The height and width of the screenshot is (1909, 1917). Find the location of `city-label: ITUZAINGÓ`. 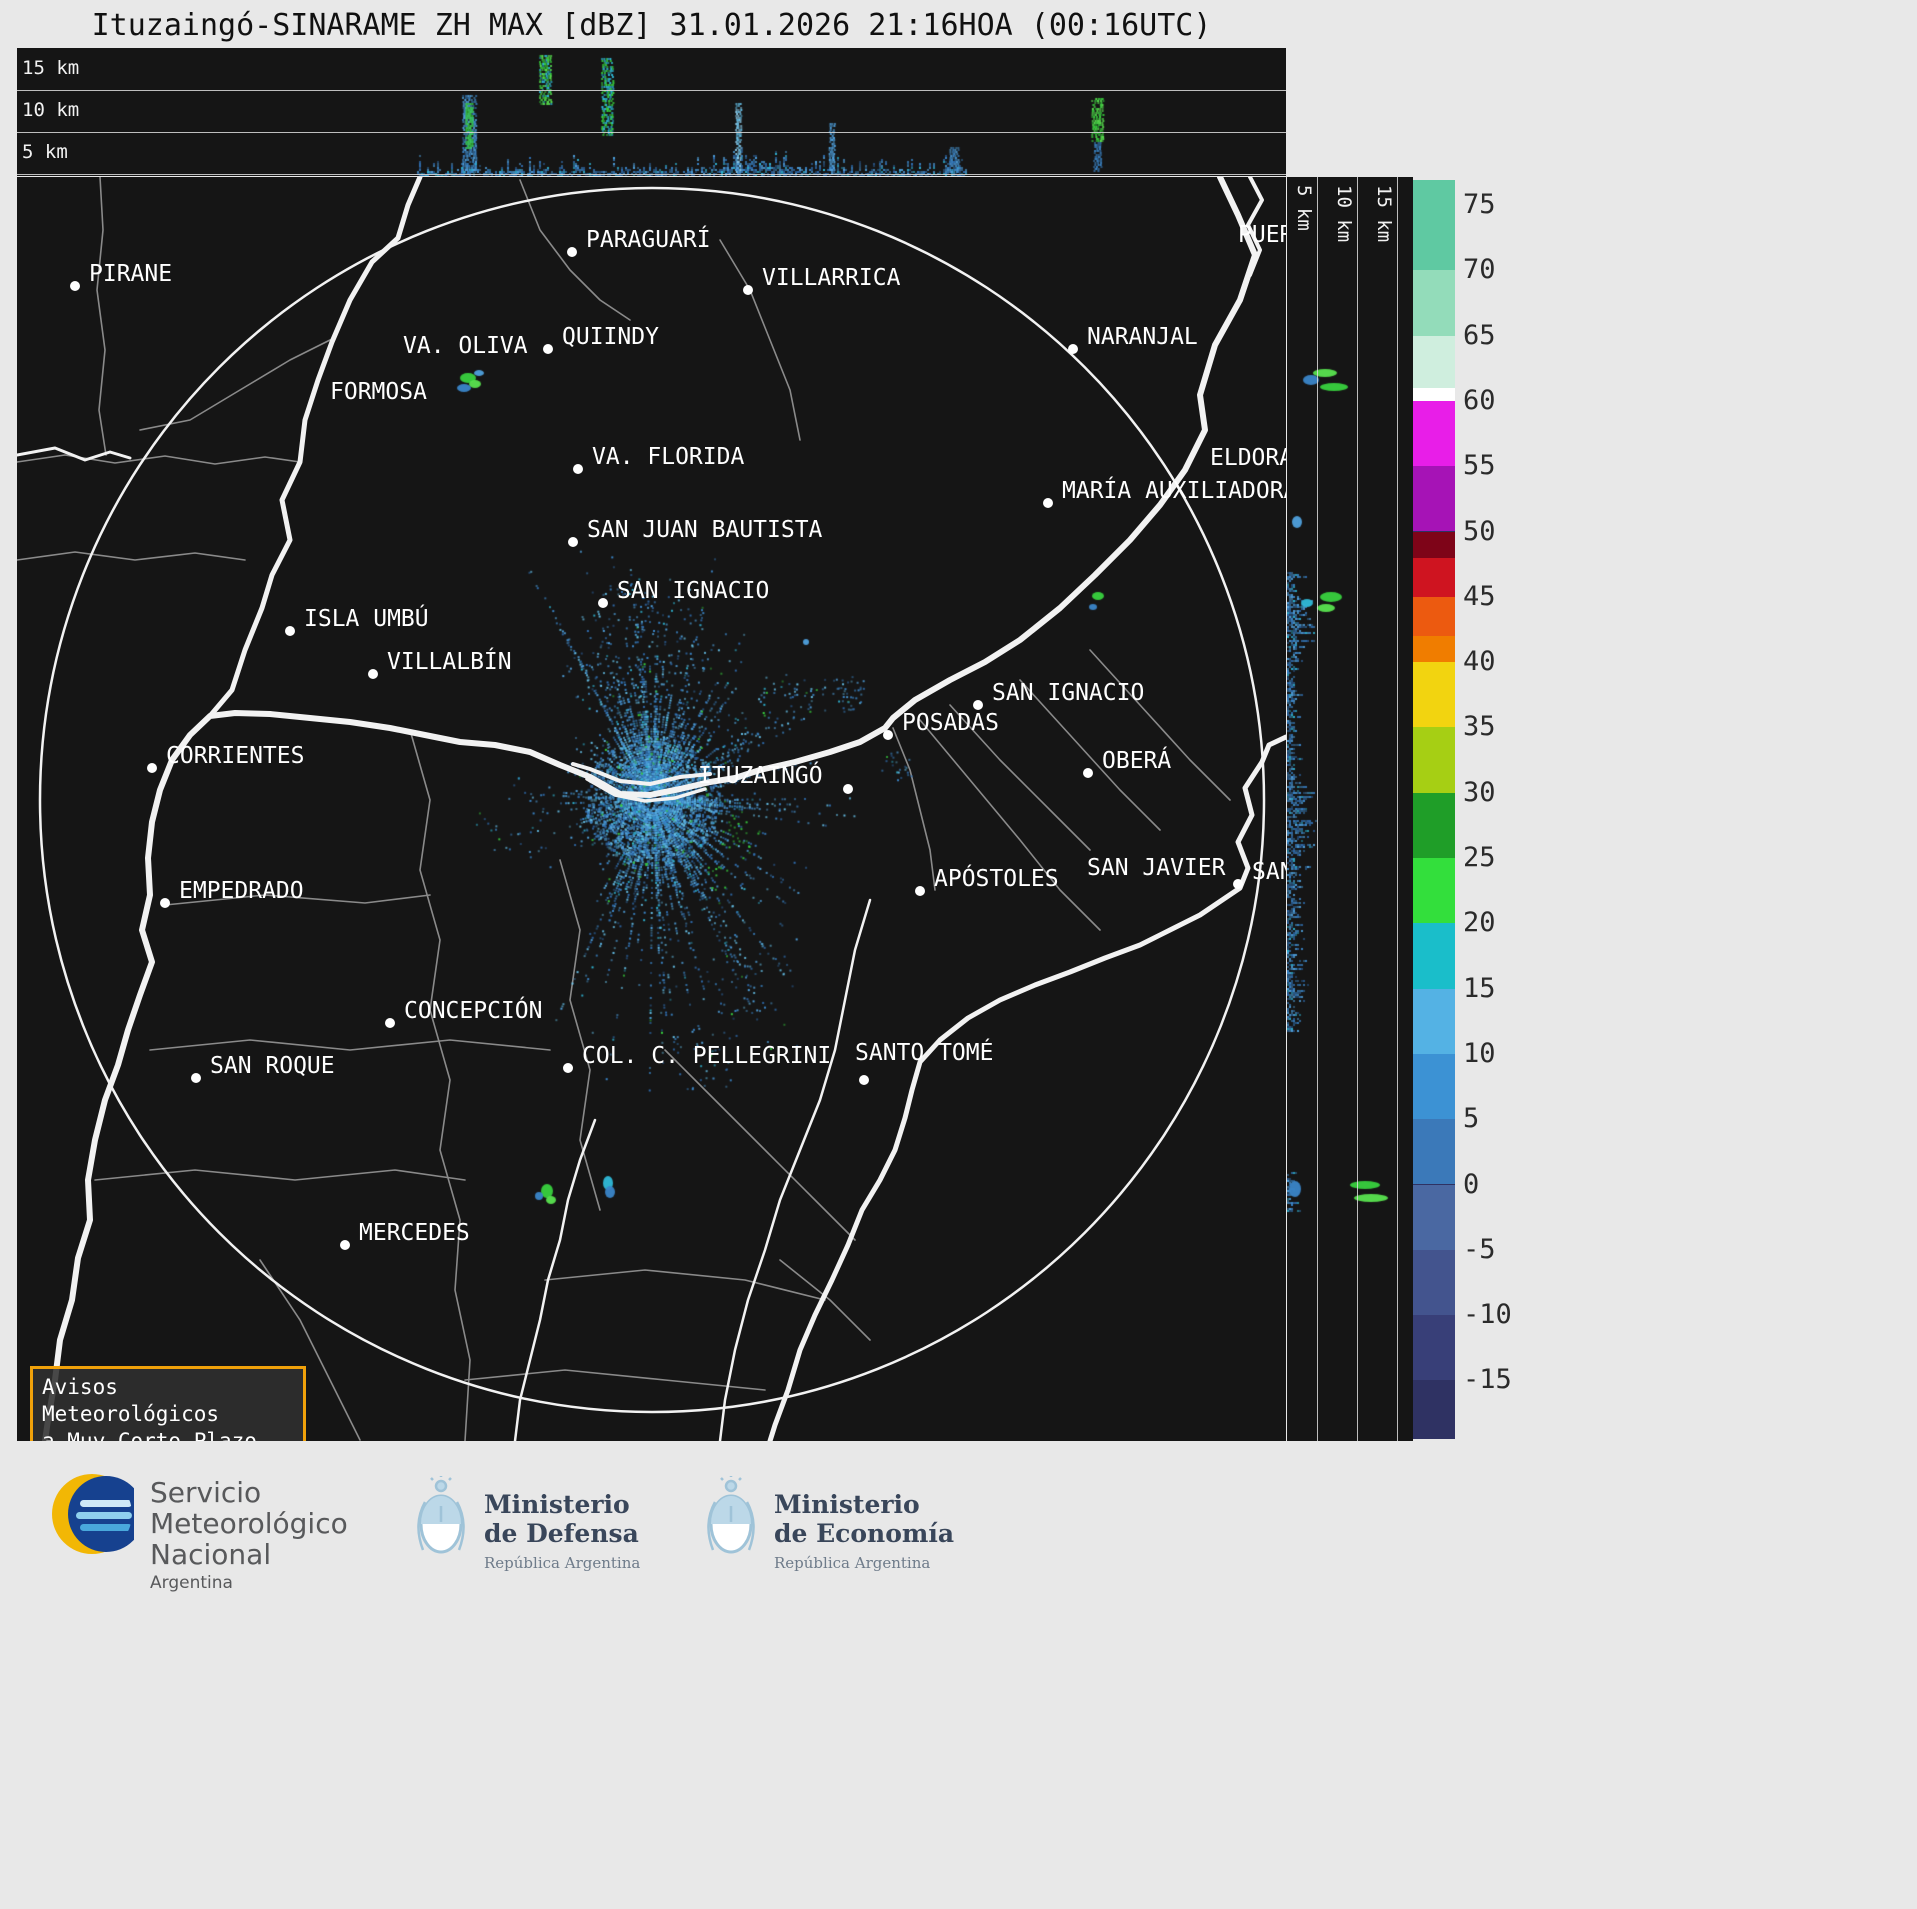

city-label: ITUZAINGÓ is located at coordinates (760, 775).